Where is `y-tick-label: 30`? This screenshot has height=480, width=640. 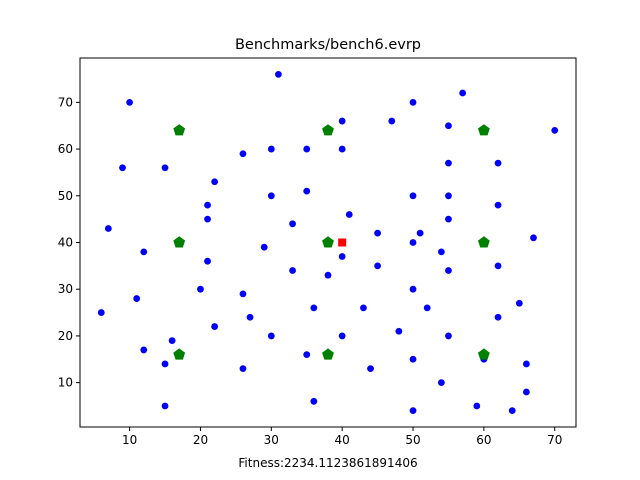 y-tick-label: 30 is located at coordinates (65, 289).